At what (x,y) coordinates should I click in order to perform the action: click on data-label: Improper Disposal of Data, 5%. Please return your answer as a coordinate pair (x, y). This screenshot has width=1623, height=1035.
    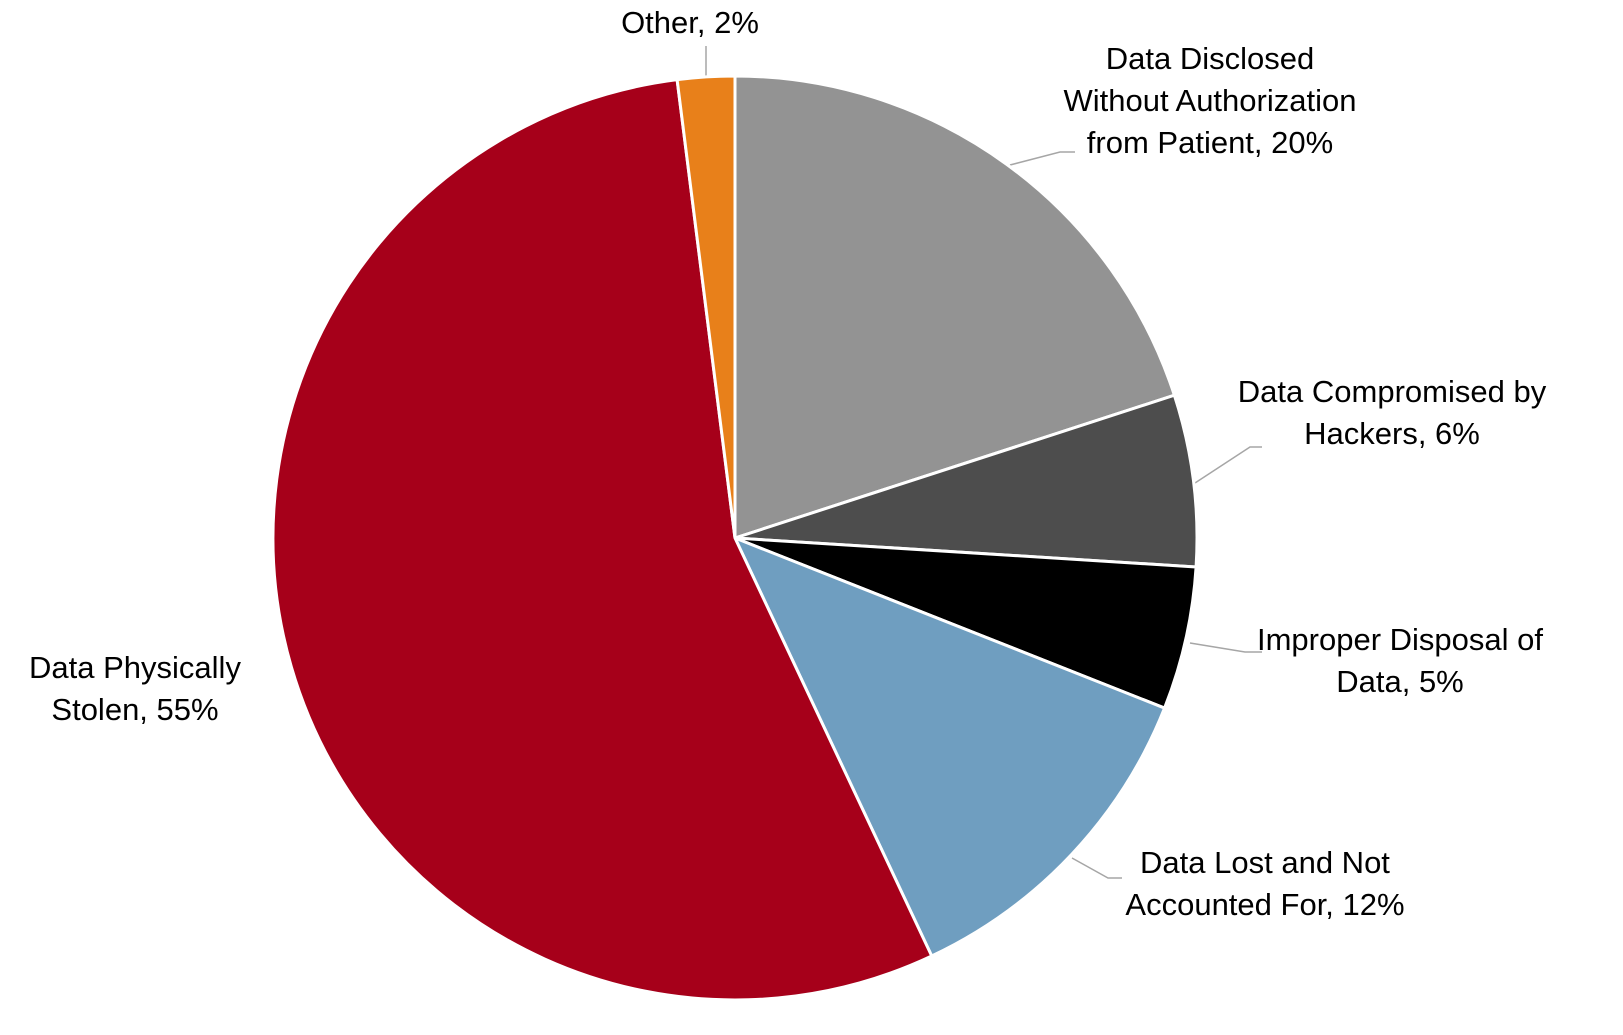
    Looking at the image, I should click on (1399, 660).